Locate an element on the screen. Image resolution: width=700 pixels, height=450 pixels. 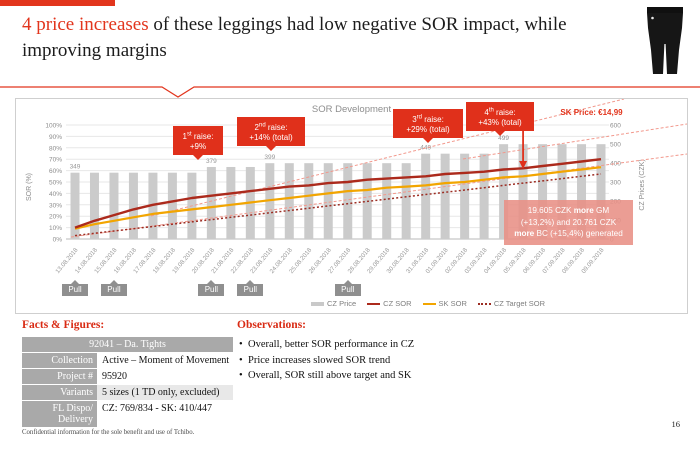
table-row: Collection Active – Moment of Movement is located at coordinates (127, 360).